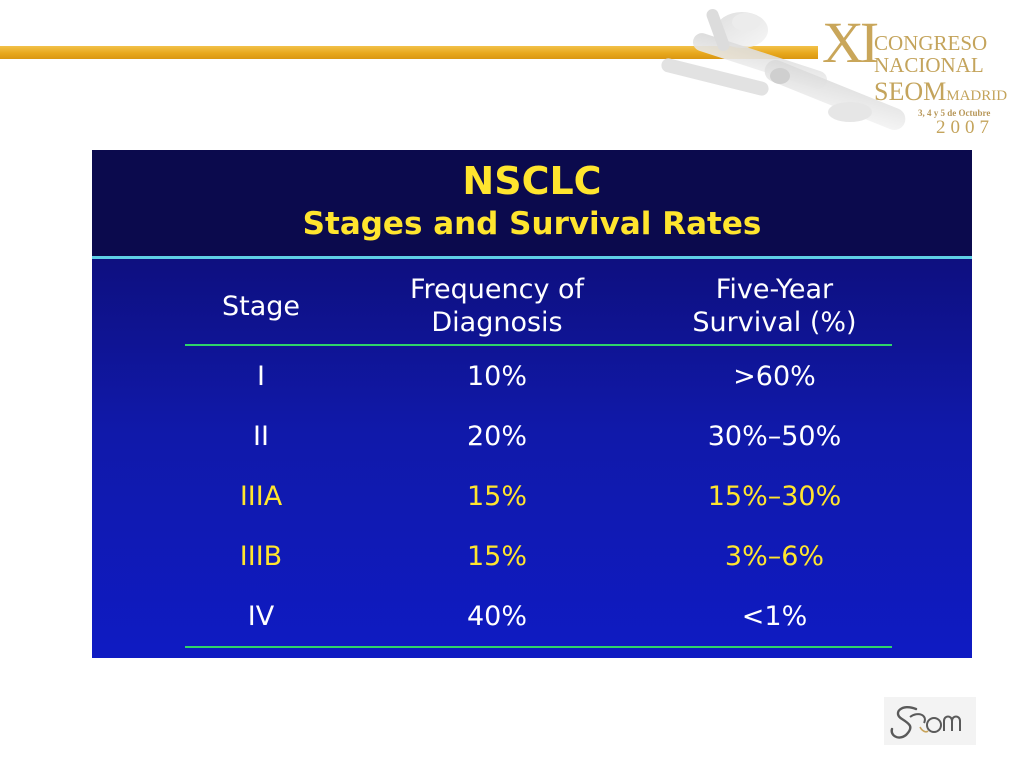  I want to click on cell-survival: 15%–30%, so click(774, 496).